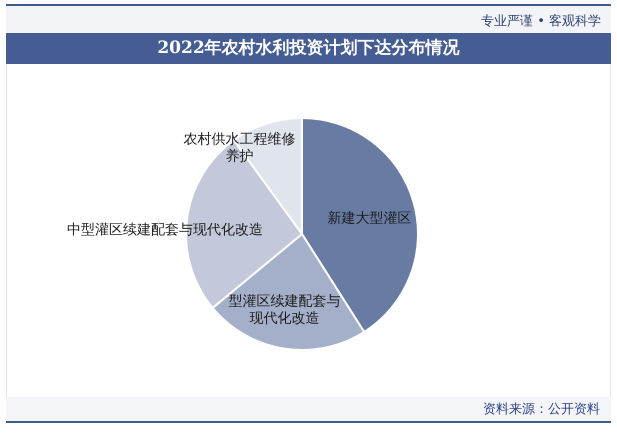 This screenshot has height=433, width=617. Describe the element at coordinates (541, 409) in the screenshot. I see `text: 资料来源：公开资料` at that location.